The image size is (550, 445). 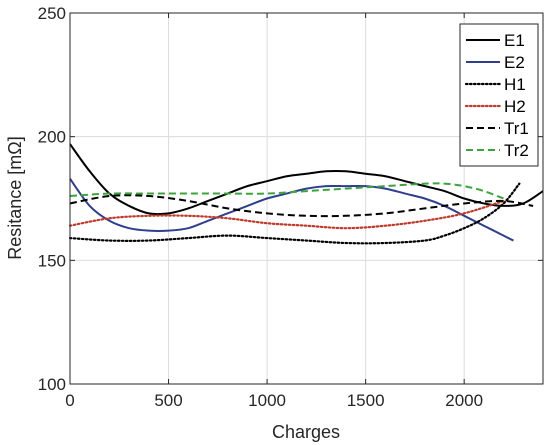 I want to click on y-axis-label: Resitance [mΩ], so click(x=15, y=198).